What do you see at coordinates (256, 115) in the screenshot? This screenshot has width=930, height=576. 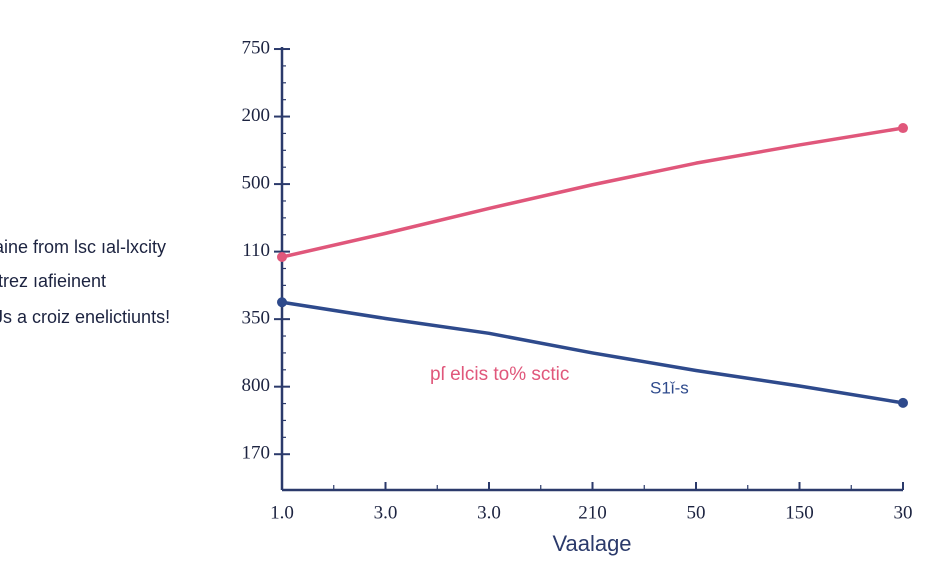 I see `y-tick-label: 200` at bounding box center [256, 115].